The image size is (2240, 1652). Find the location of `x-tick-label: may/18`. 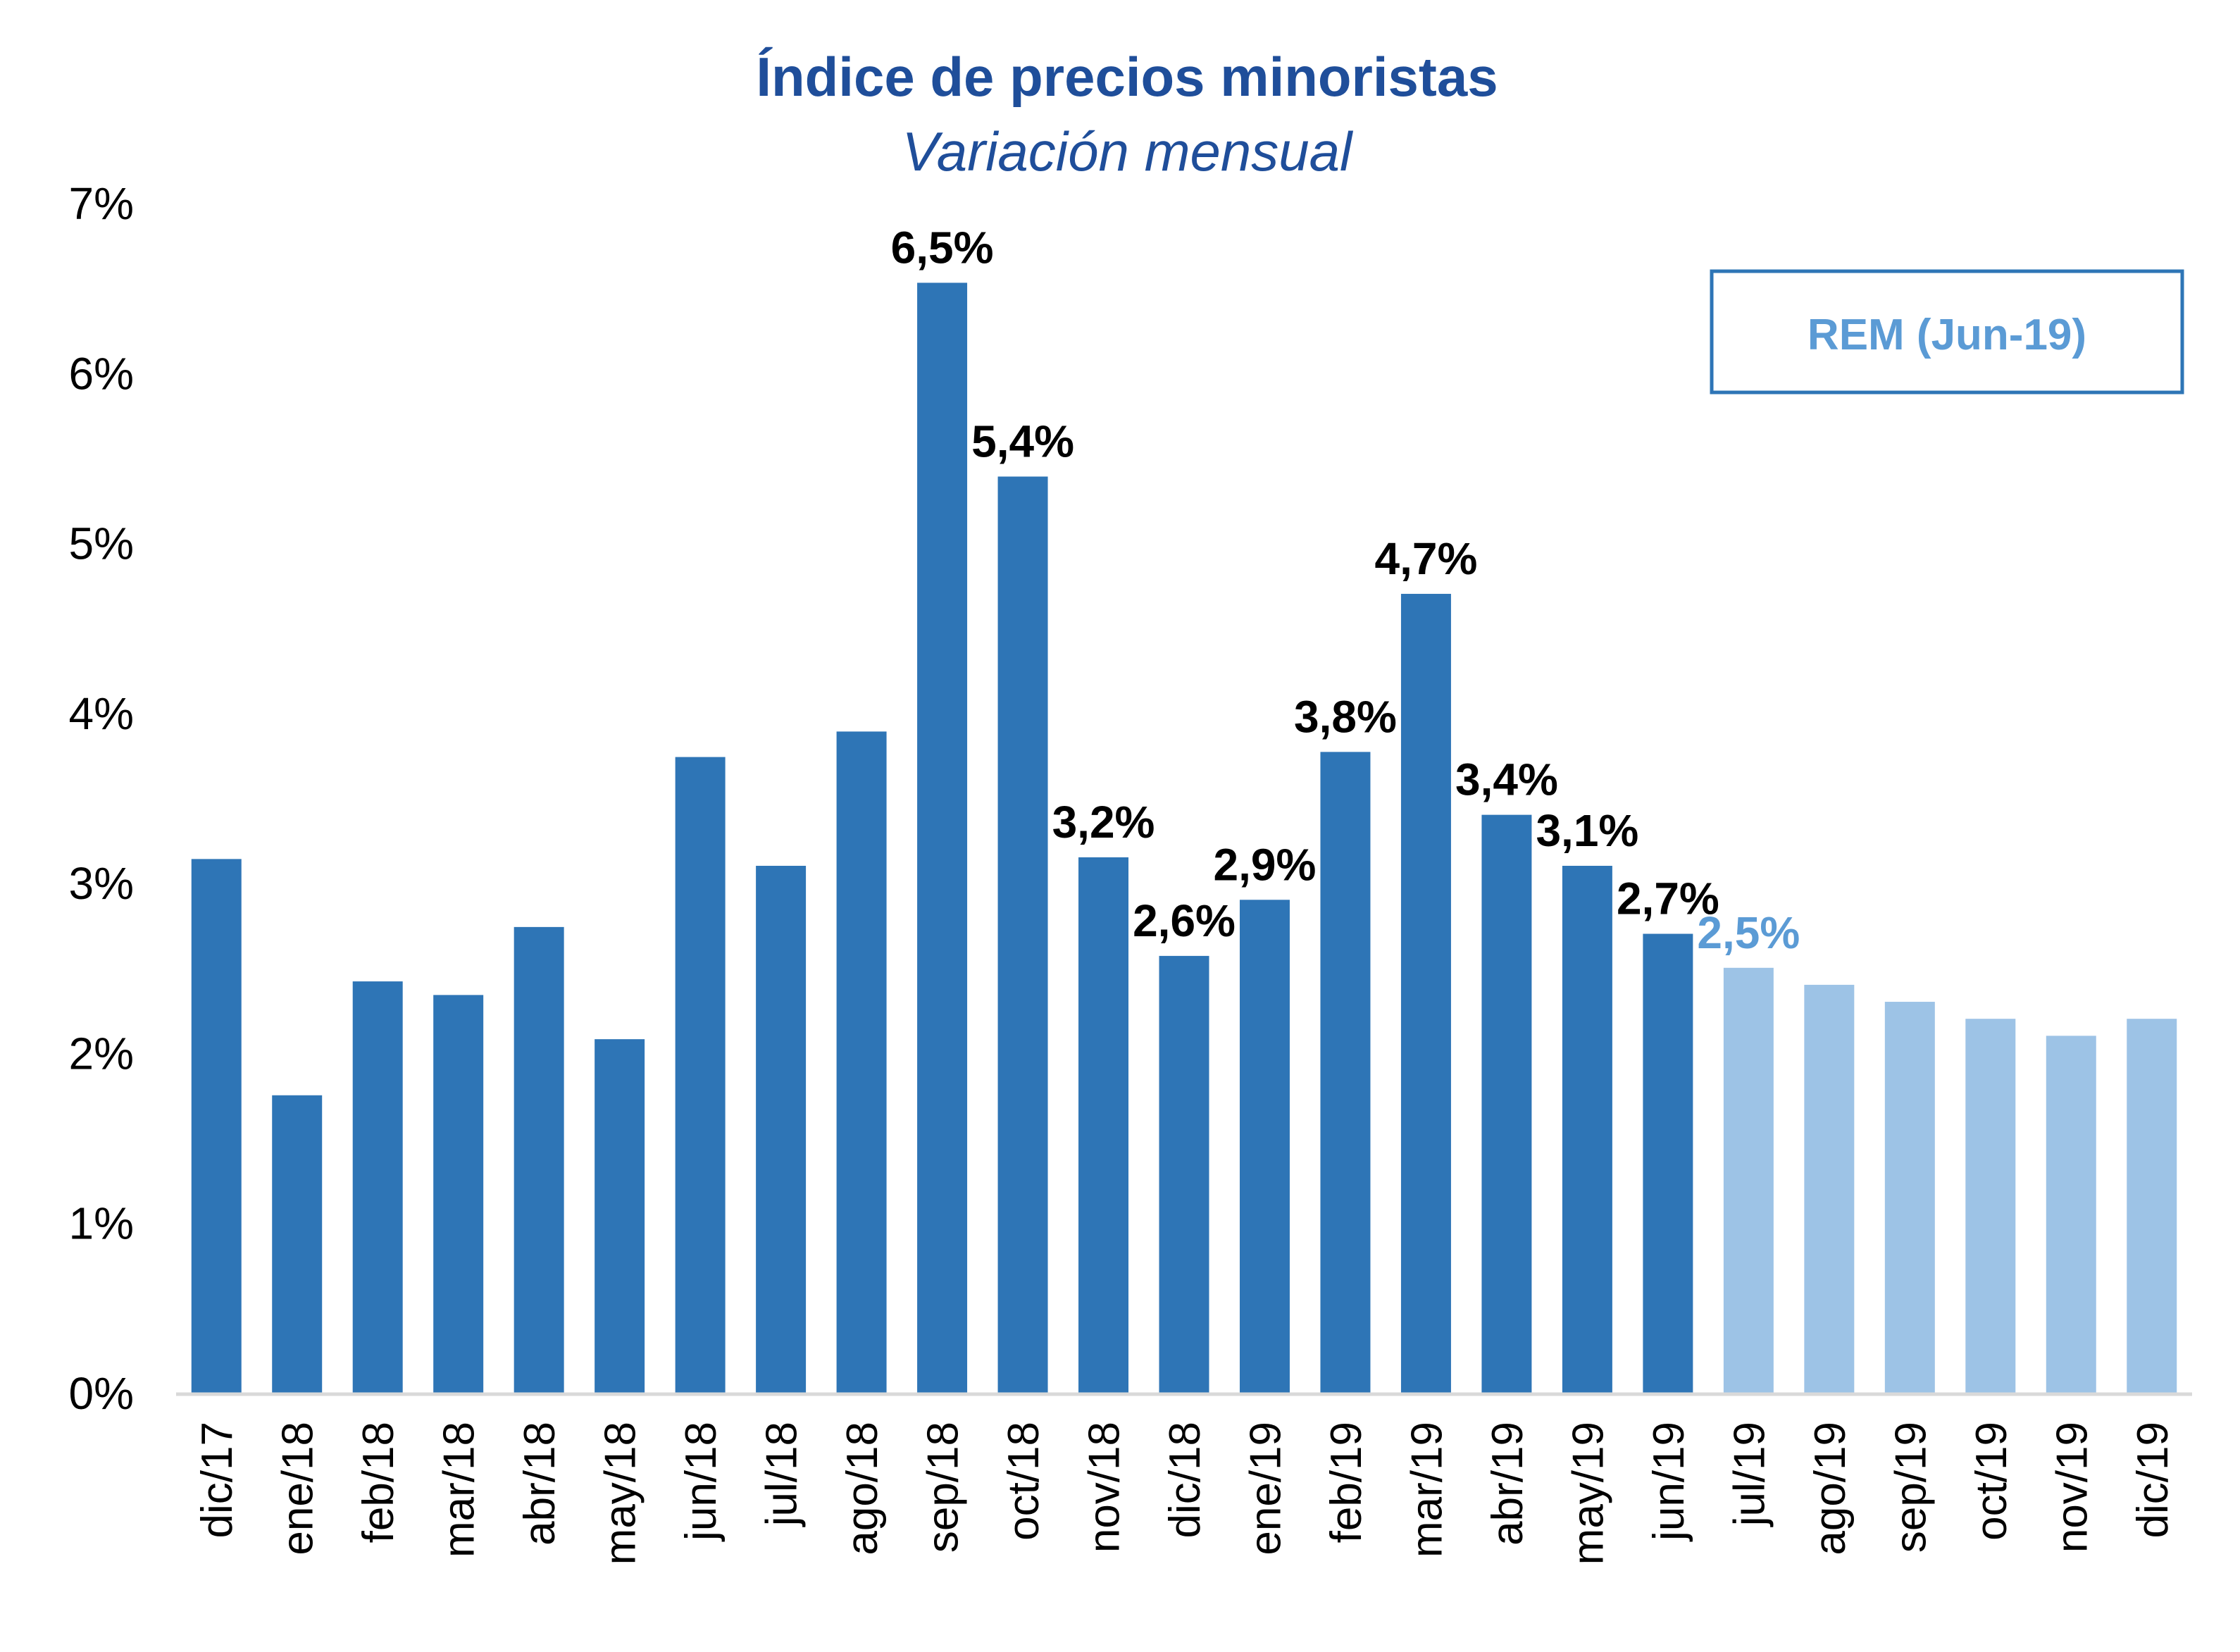

x-tick-label: may/18 is located at coordinates (621, 1493).